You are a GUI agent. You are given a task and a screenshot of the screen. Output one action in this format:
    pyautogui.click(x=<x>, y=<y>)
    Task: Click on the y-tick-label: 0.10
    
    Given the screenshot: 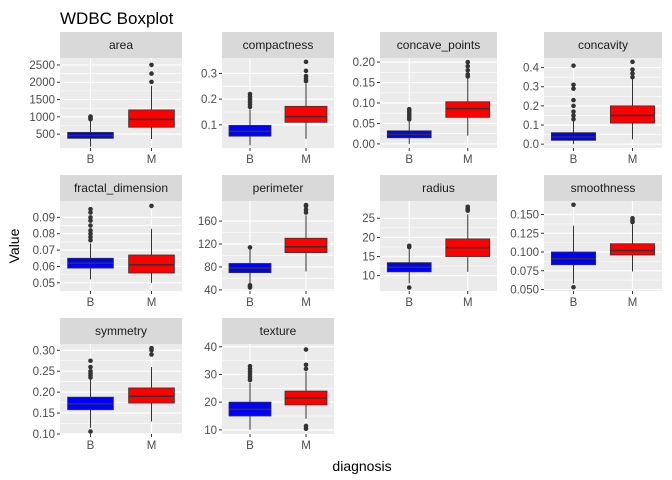 What is the action you would take?
    pyautogui.click(x=44, y=435)
    